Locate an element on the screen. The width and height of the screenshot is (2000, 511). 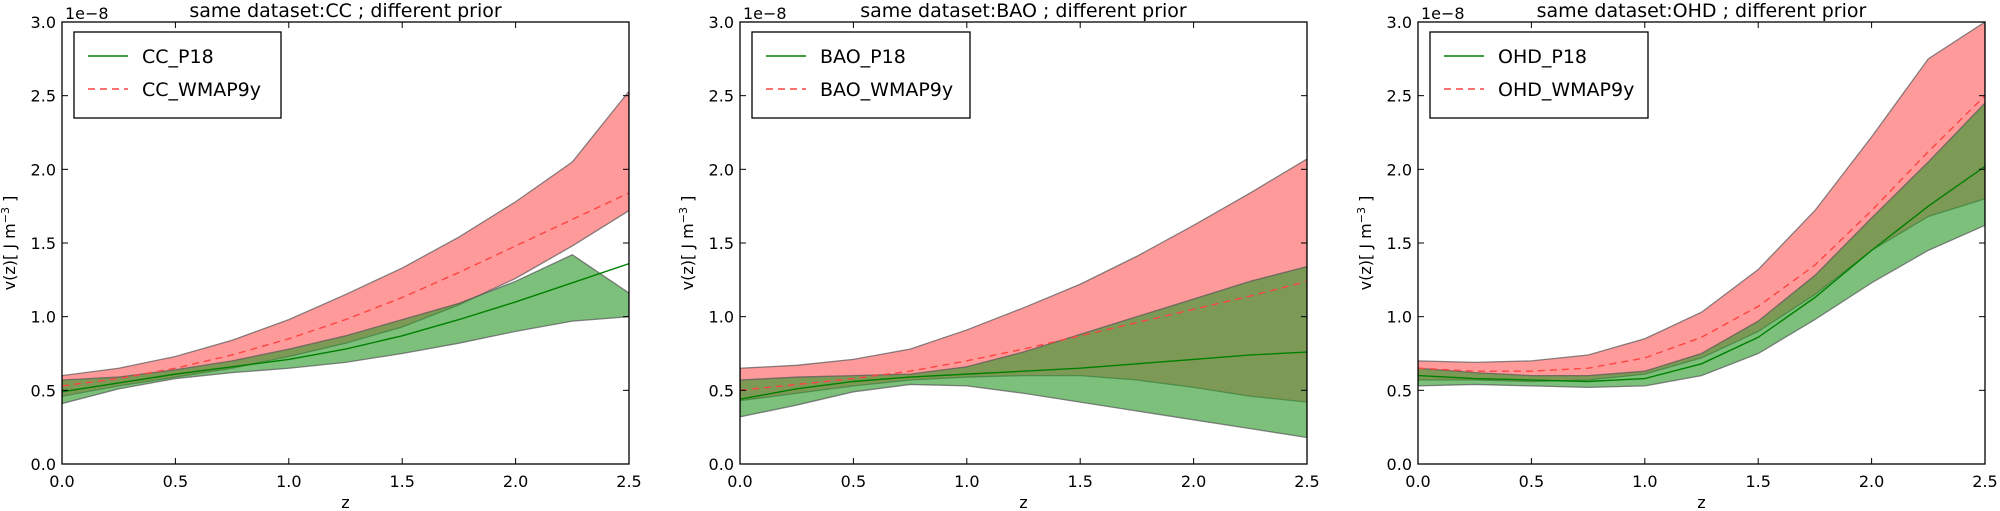
legend-label-CC_P18: CC_P18 is located at coordinates (178, 57).